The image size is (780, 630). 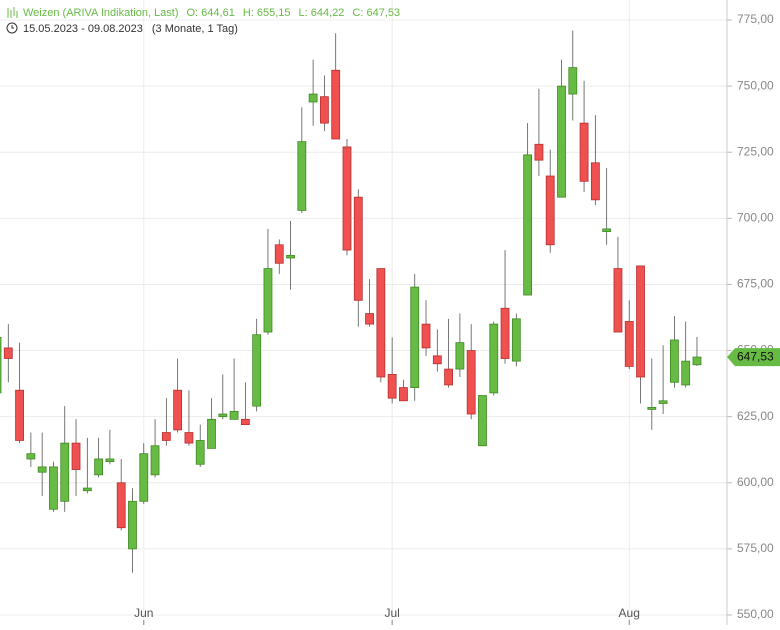 What do you see at coordinates (755, 614) in the screenshot?
I see `y-tick-label: 550,00` at bounding box center [755, 614].